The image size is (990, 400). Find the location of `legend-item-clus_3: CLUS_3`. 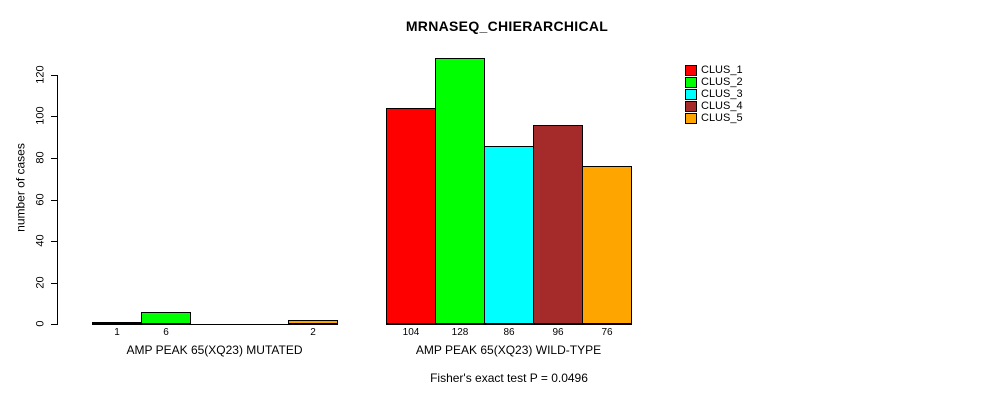

legend-item-clus_3: CLUS_3 is located at coordinates (714, 94).